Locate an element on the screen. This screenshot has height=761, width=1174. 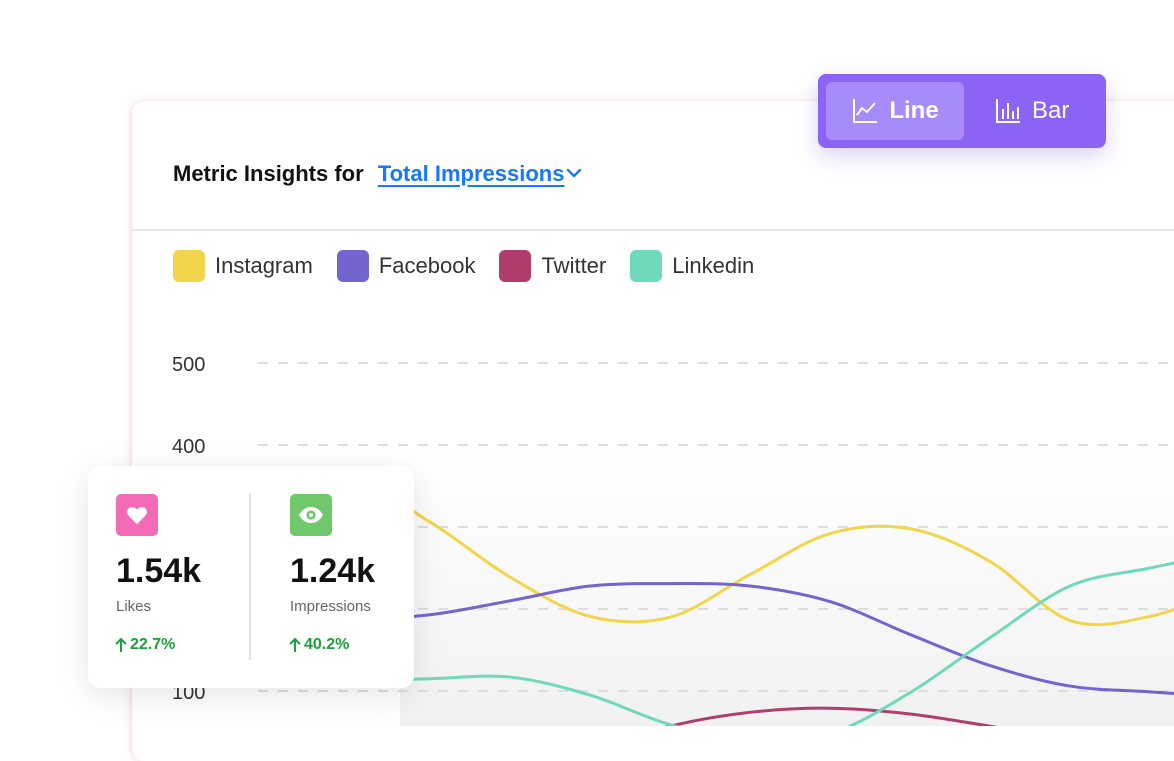
legend-label-facebook: Facebook is located at coordinates (427, 265).